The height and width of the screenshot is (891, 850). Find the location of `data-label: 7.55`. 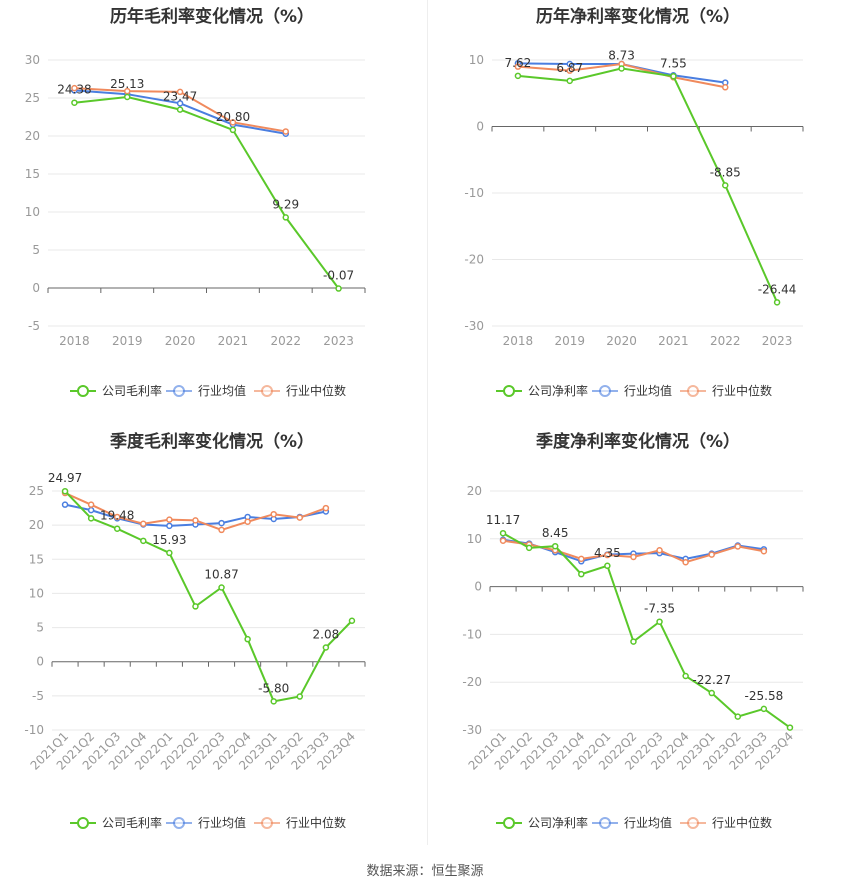

data-label: 7.55 is located at coordinates (673, 63).